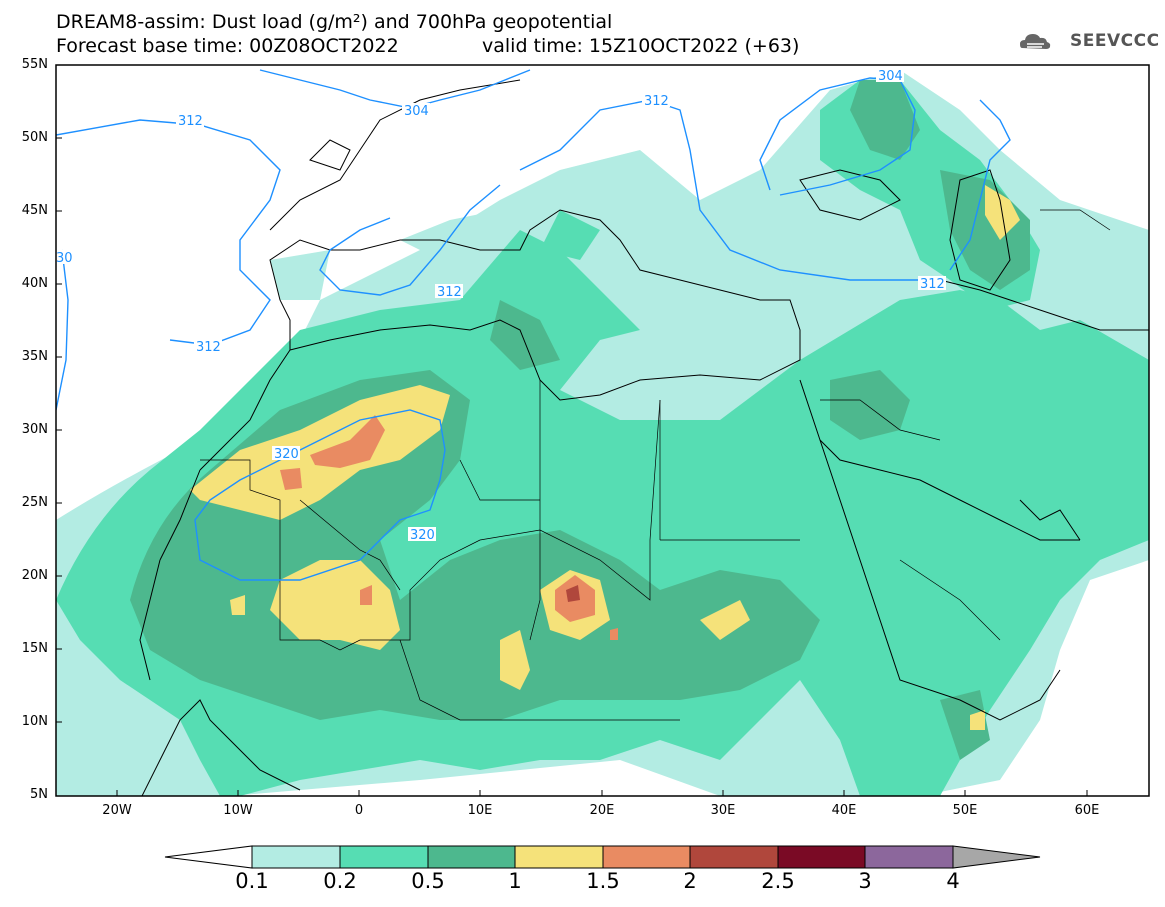  What do you see at coordinates (252, 881) in the screenshot?
I see `colorbar-label: 0.1` at bounding box center [252, 881].